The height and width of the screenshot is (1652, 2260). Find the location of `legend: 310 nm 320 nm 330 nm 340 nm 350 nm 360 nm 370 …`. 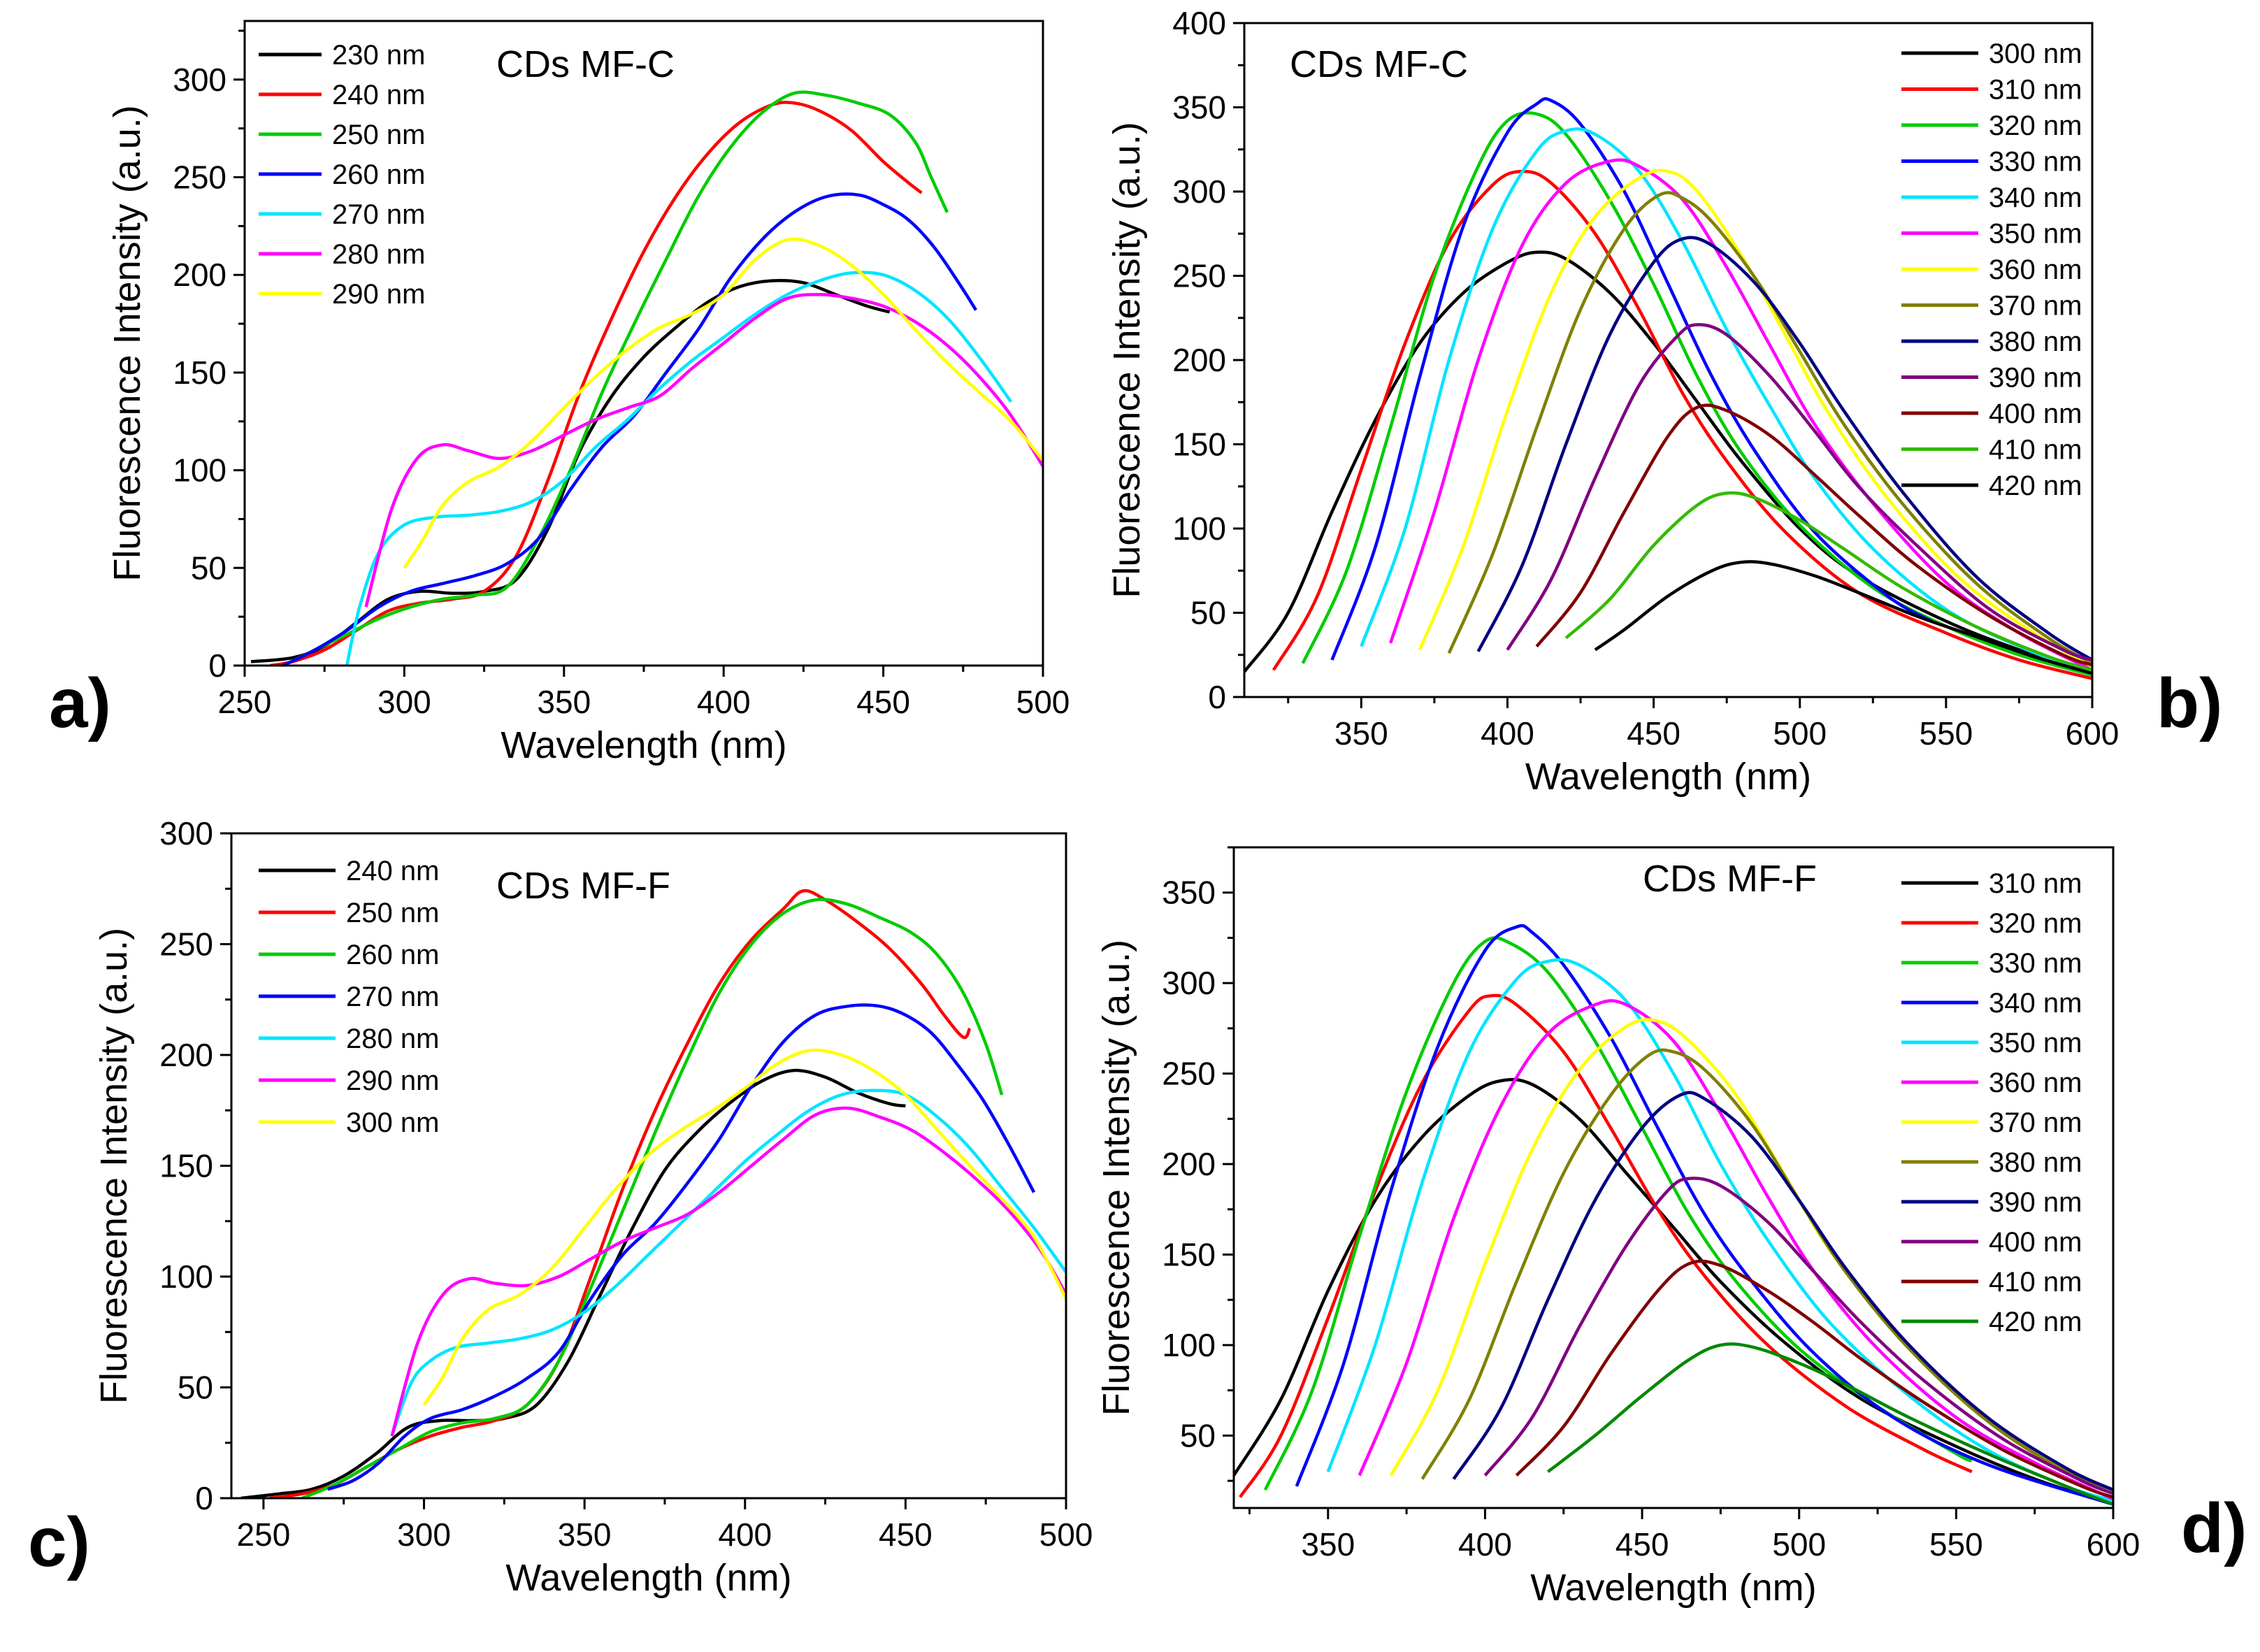

legend: 310 nm 320 nm 330 nm 340 nm 350 nm 360 nm 370 … is located at coordinates (1991, 1102).